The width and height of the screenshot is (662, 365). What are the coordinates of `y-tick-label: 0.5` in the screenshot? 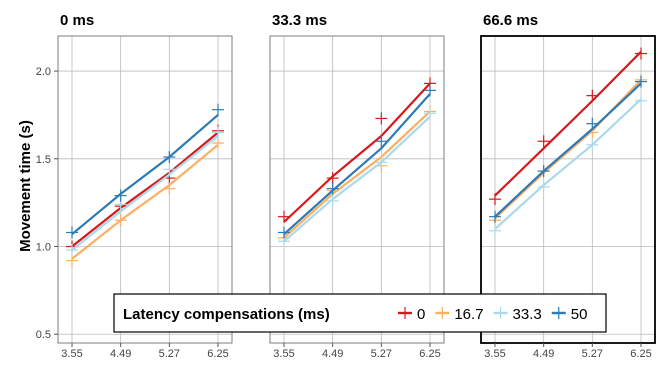 It's located at (43, 335).